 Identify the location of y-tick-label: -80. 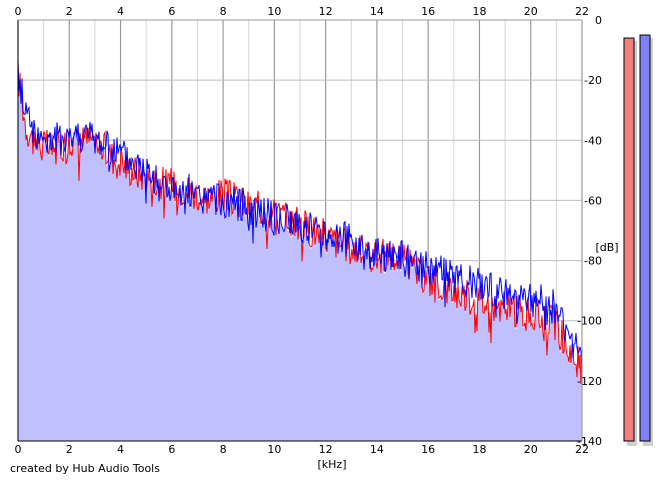
(593, 261).